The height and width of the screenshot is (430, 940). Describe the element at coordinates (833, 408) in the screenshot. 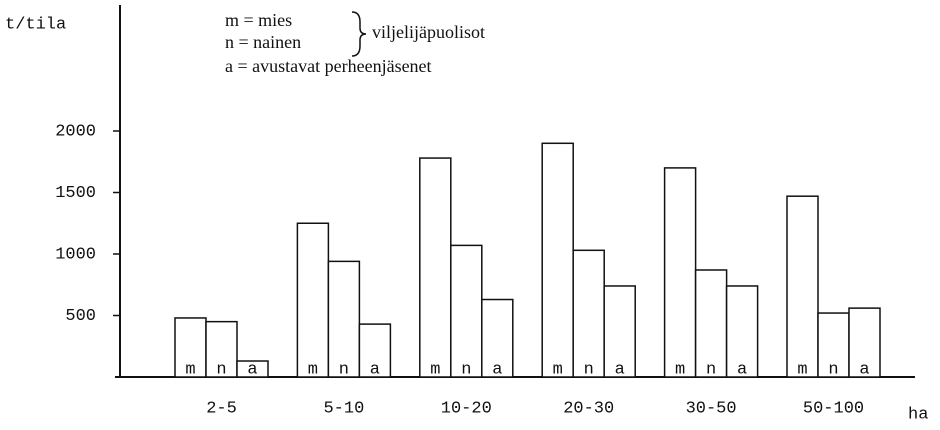

I see `x-tick-label: 50-100` at that location.